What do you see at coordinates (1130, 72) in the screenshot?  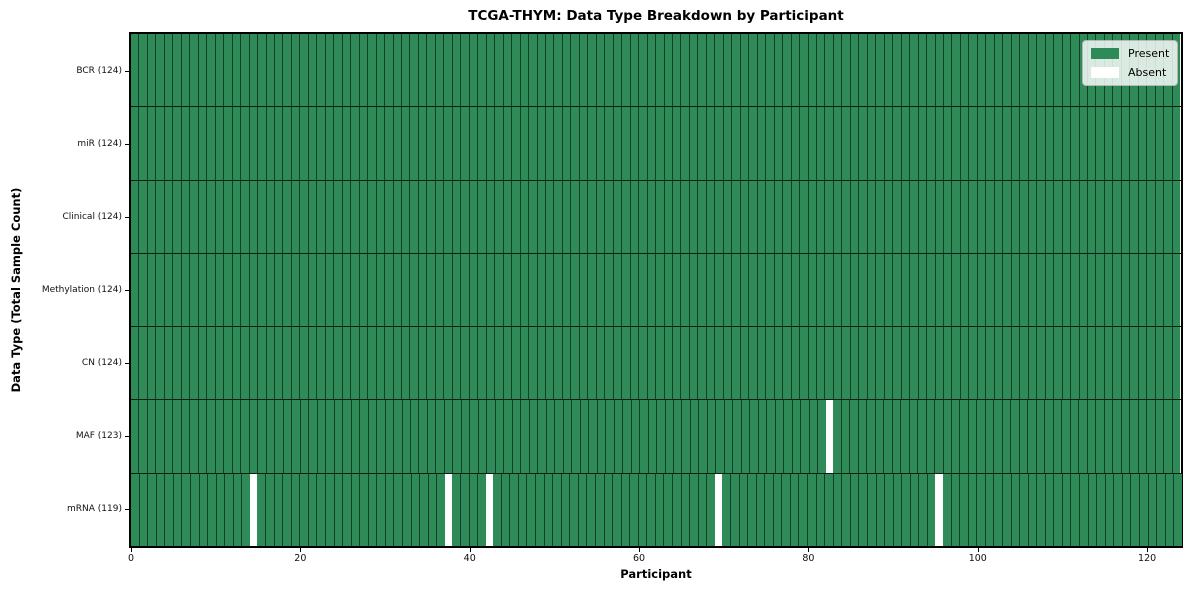 I see `legend-item-absent: Absent` at bounding box center [1130, 72].